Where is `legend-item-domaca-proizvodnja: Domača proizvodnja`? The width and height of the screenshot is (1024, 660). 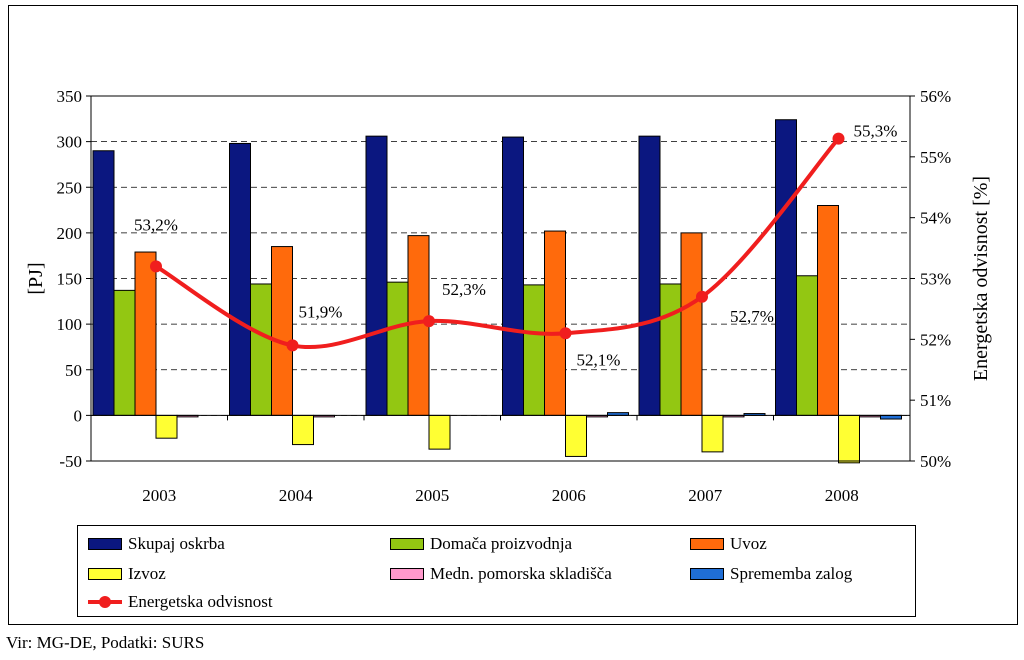
legend-item-domaca-proizvodnja: Domača proizvodnja is located at coordinates (481, 544).